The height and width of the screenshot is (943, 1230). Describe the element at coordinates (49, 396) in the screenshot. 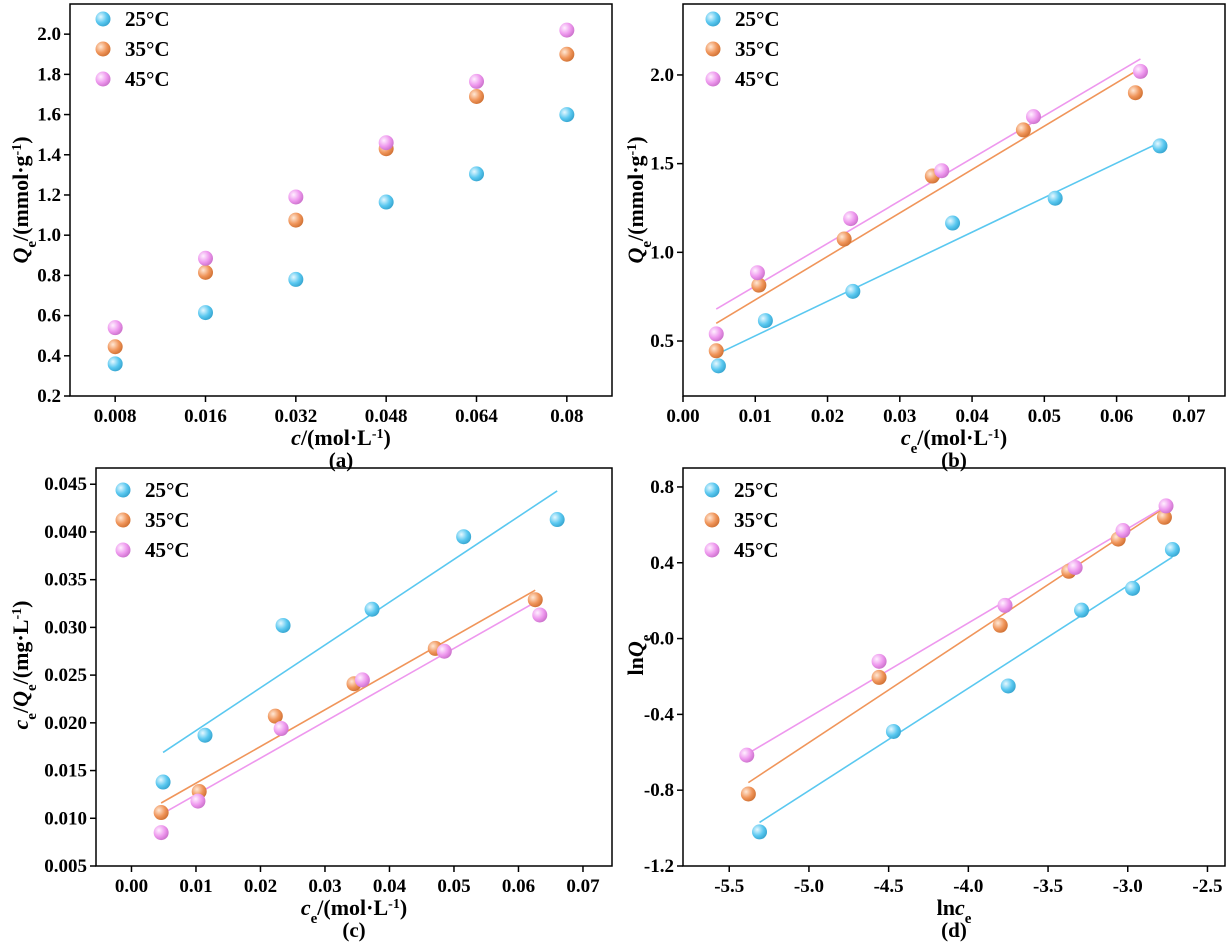

I see `y-tick-label: 0.2` at that location.